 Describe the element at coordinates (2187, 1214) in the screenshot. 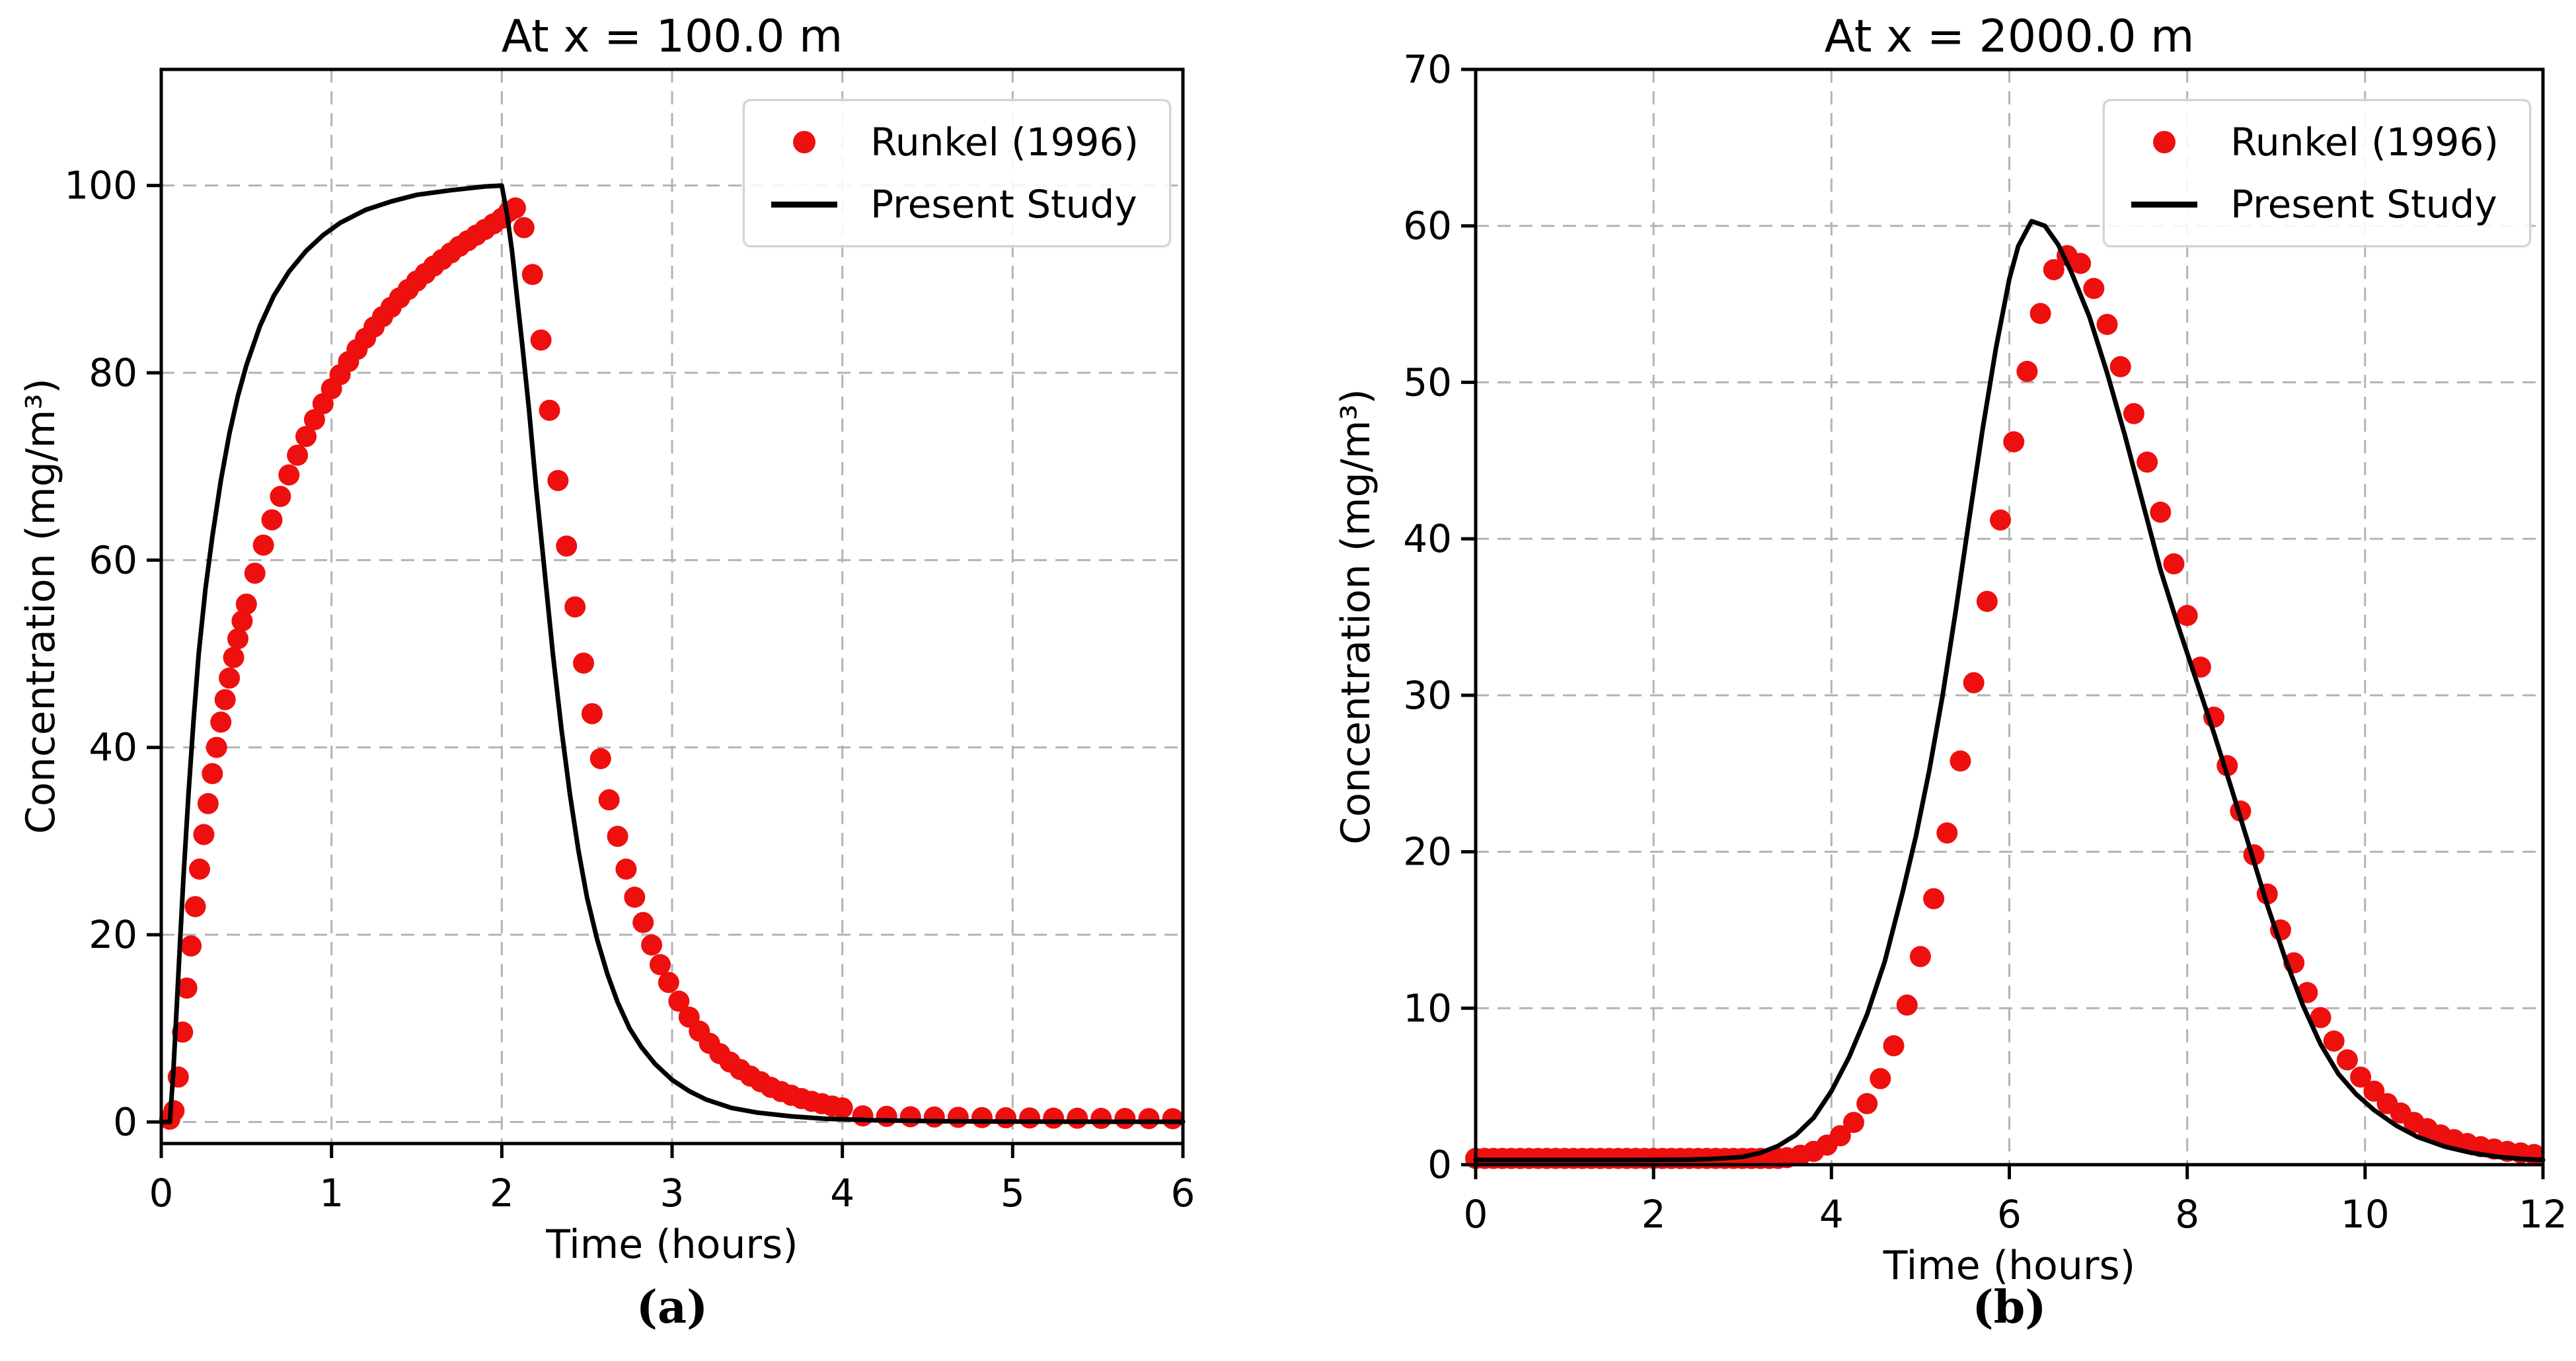

I see `x-tick-label: 8` at that location.